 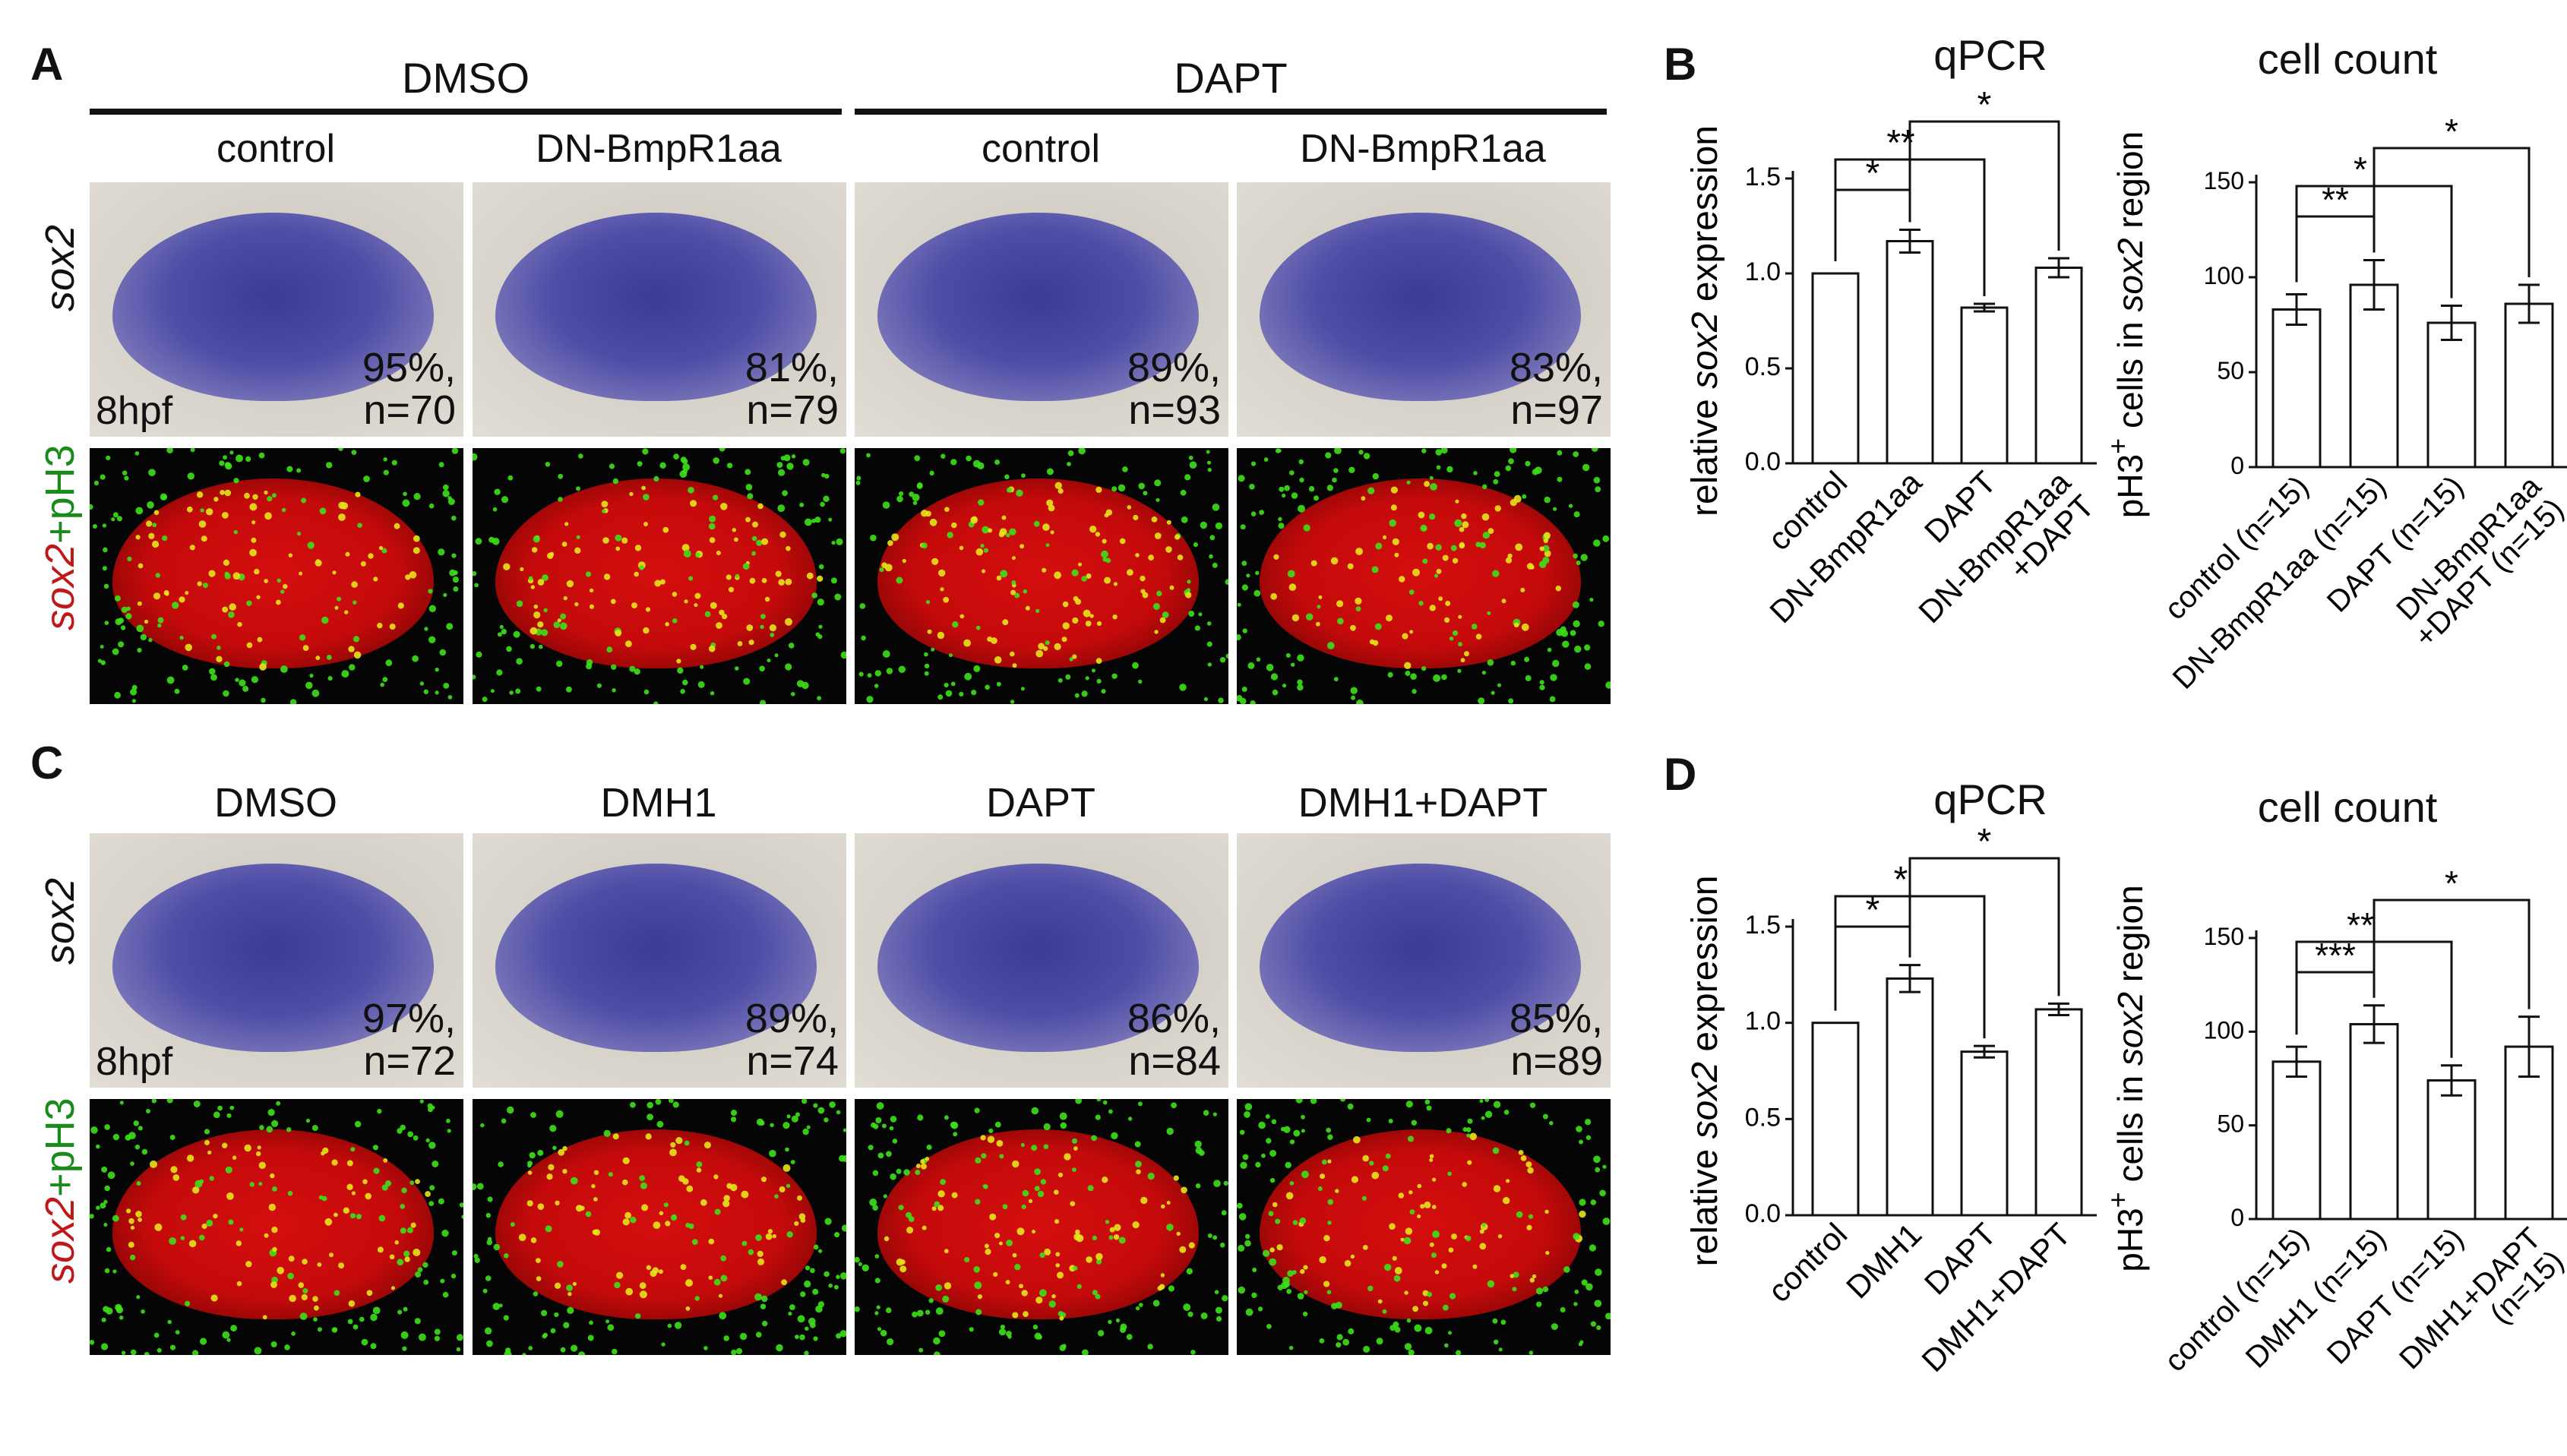 What do you see at coordinates (792, 410) in the screenshot?
I see `sample-size: n=79` at bounding box center [792, 410].